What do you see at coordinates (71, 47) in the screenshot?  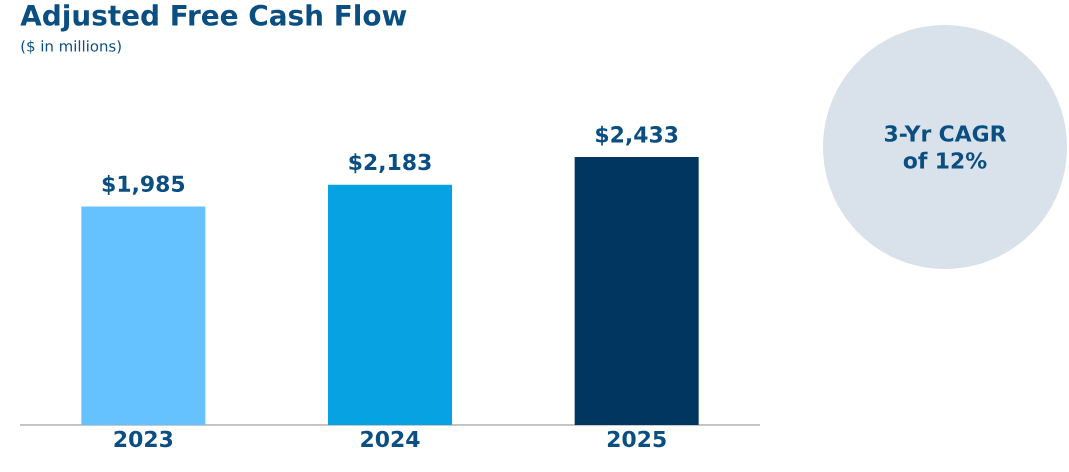 I see `chart-subtitle: ($ in millions)` at bounding box center [71, 47].